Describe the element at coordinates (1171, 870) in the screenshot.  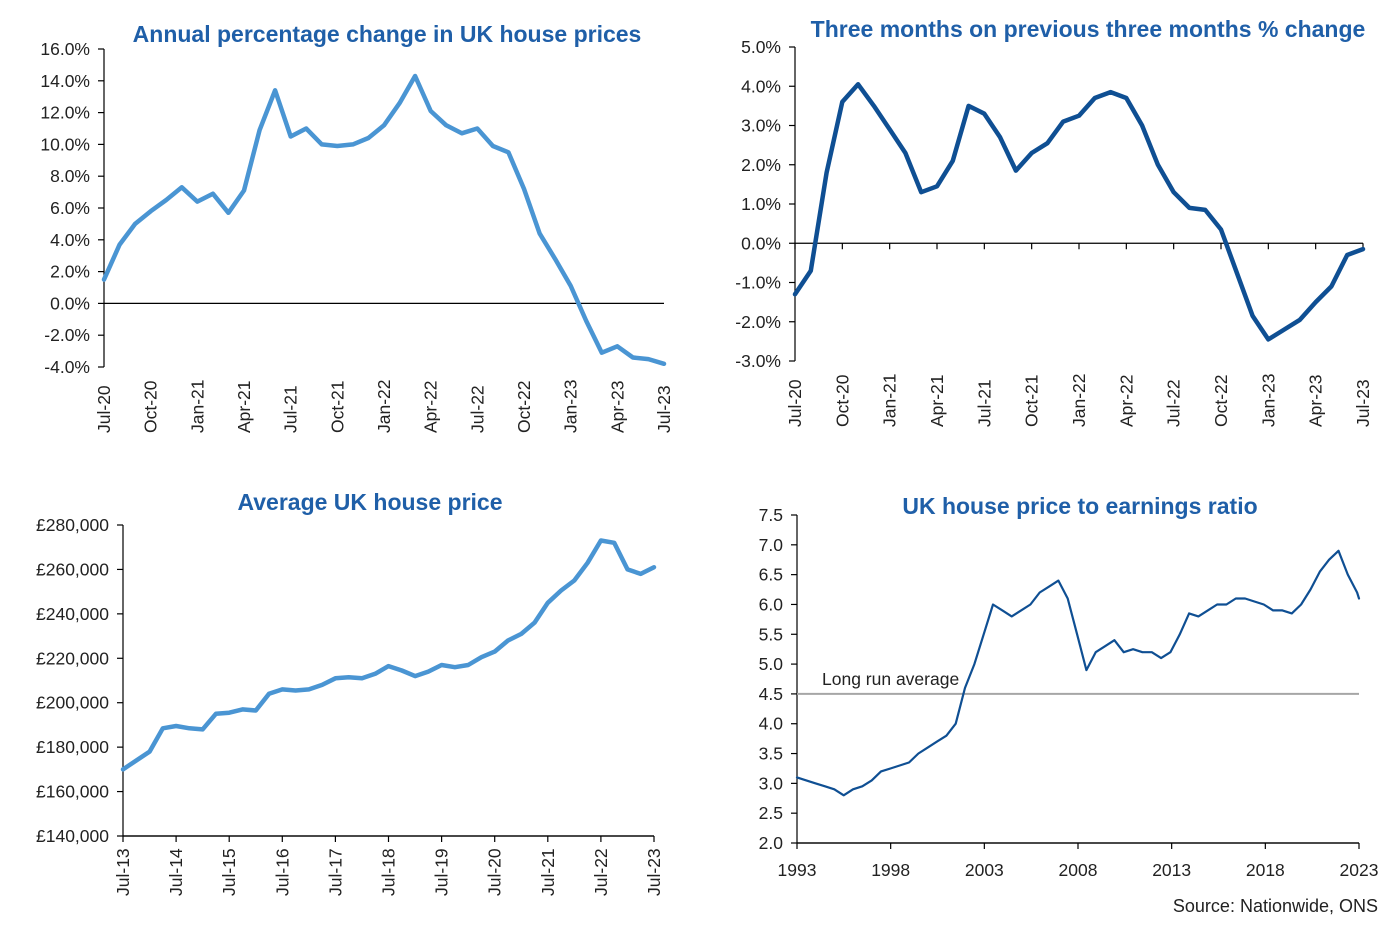
I see `x-tick-label: 2013` at that location.